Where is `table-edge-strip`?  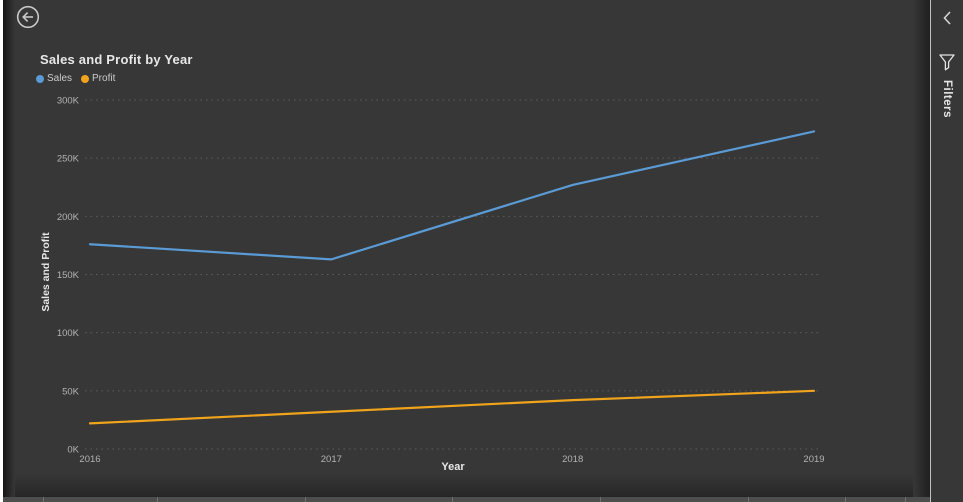 table-edge-strip is located at coordinates (483, 499).